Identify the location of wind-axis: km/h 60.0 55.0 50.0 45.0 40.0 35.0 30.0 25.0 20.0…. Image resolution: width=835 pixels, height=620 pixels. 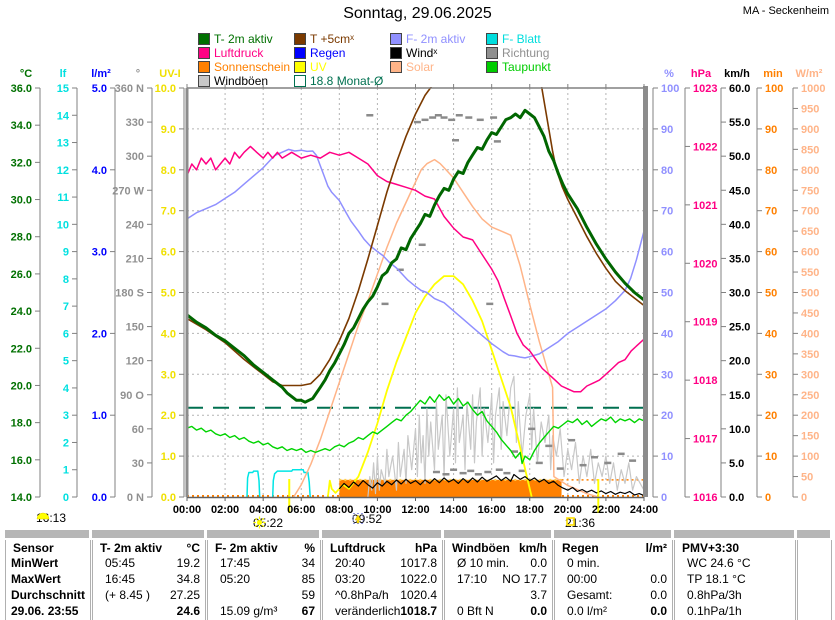
(735, 286).